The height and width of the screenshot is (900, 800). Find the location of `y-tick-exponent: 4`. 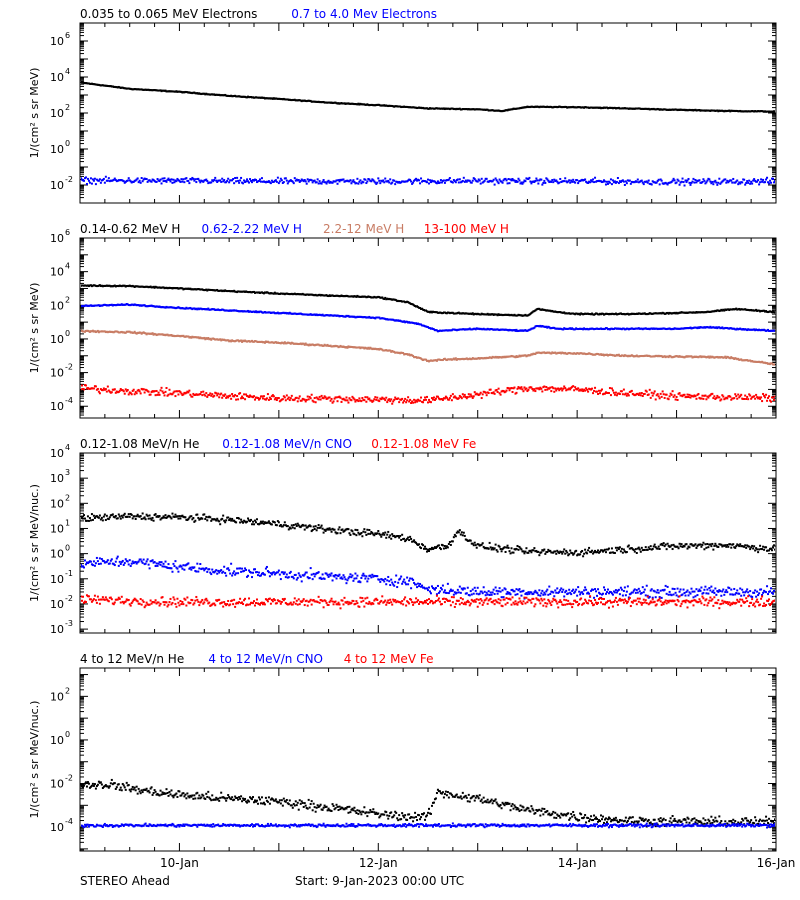

y-tick-exponent: 4 is located at coordinates (67, 266).